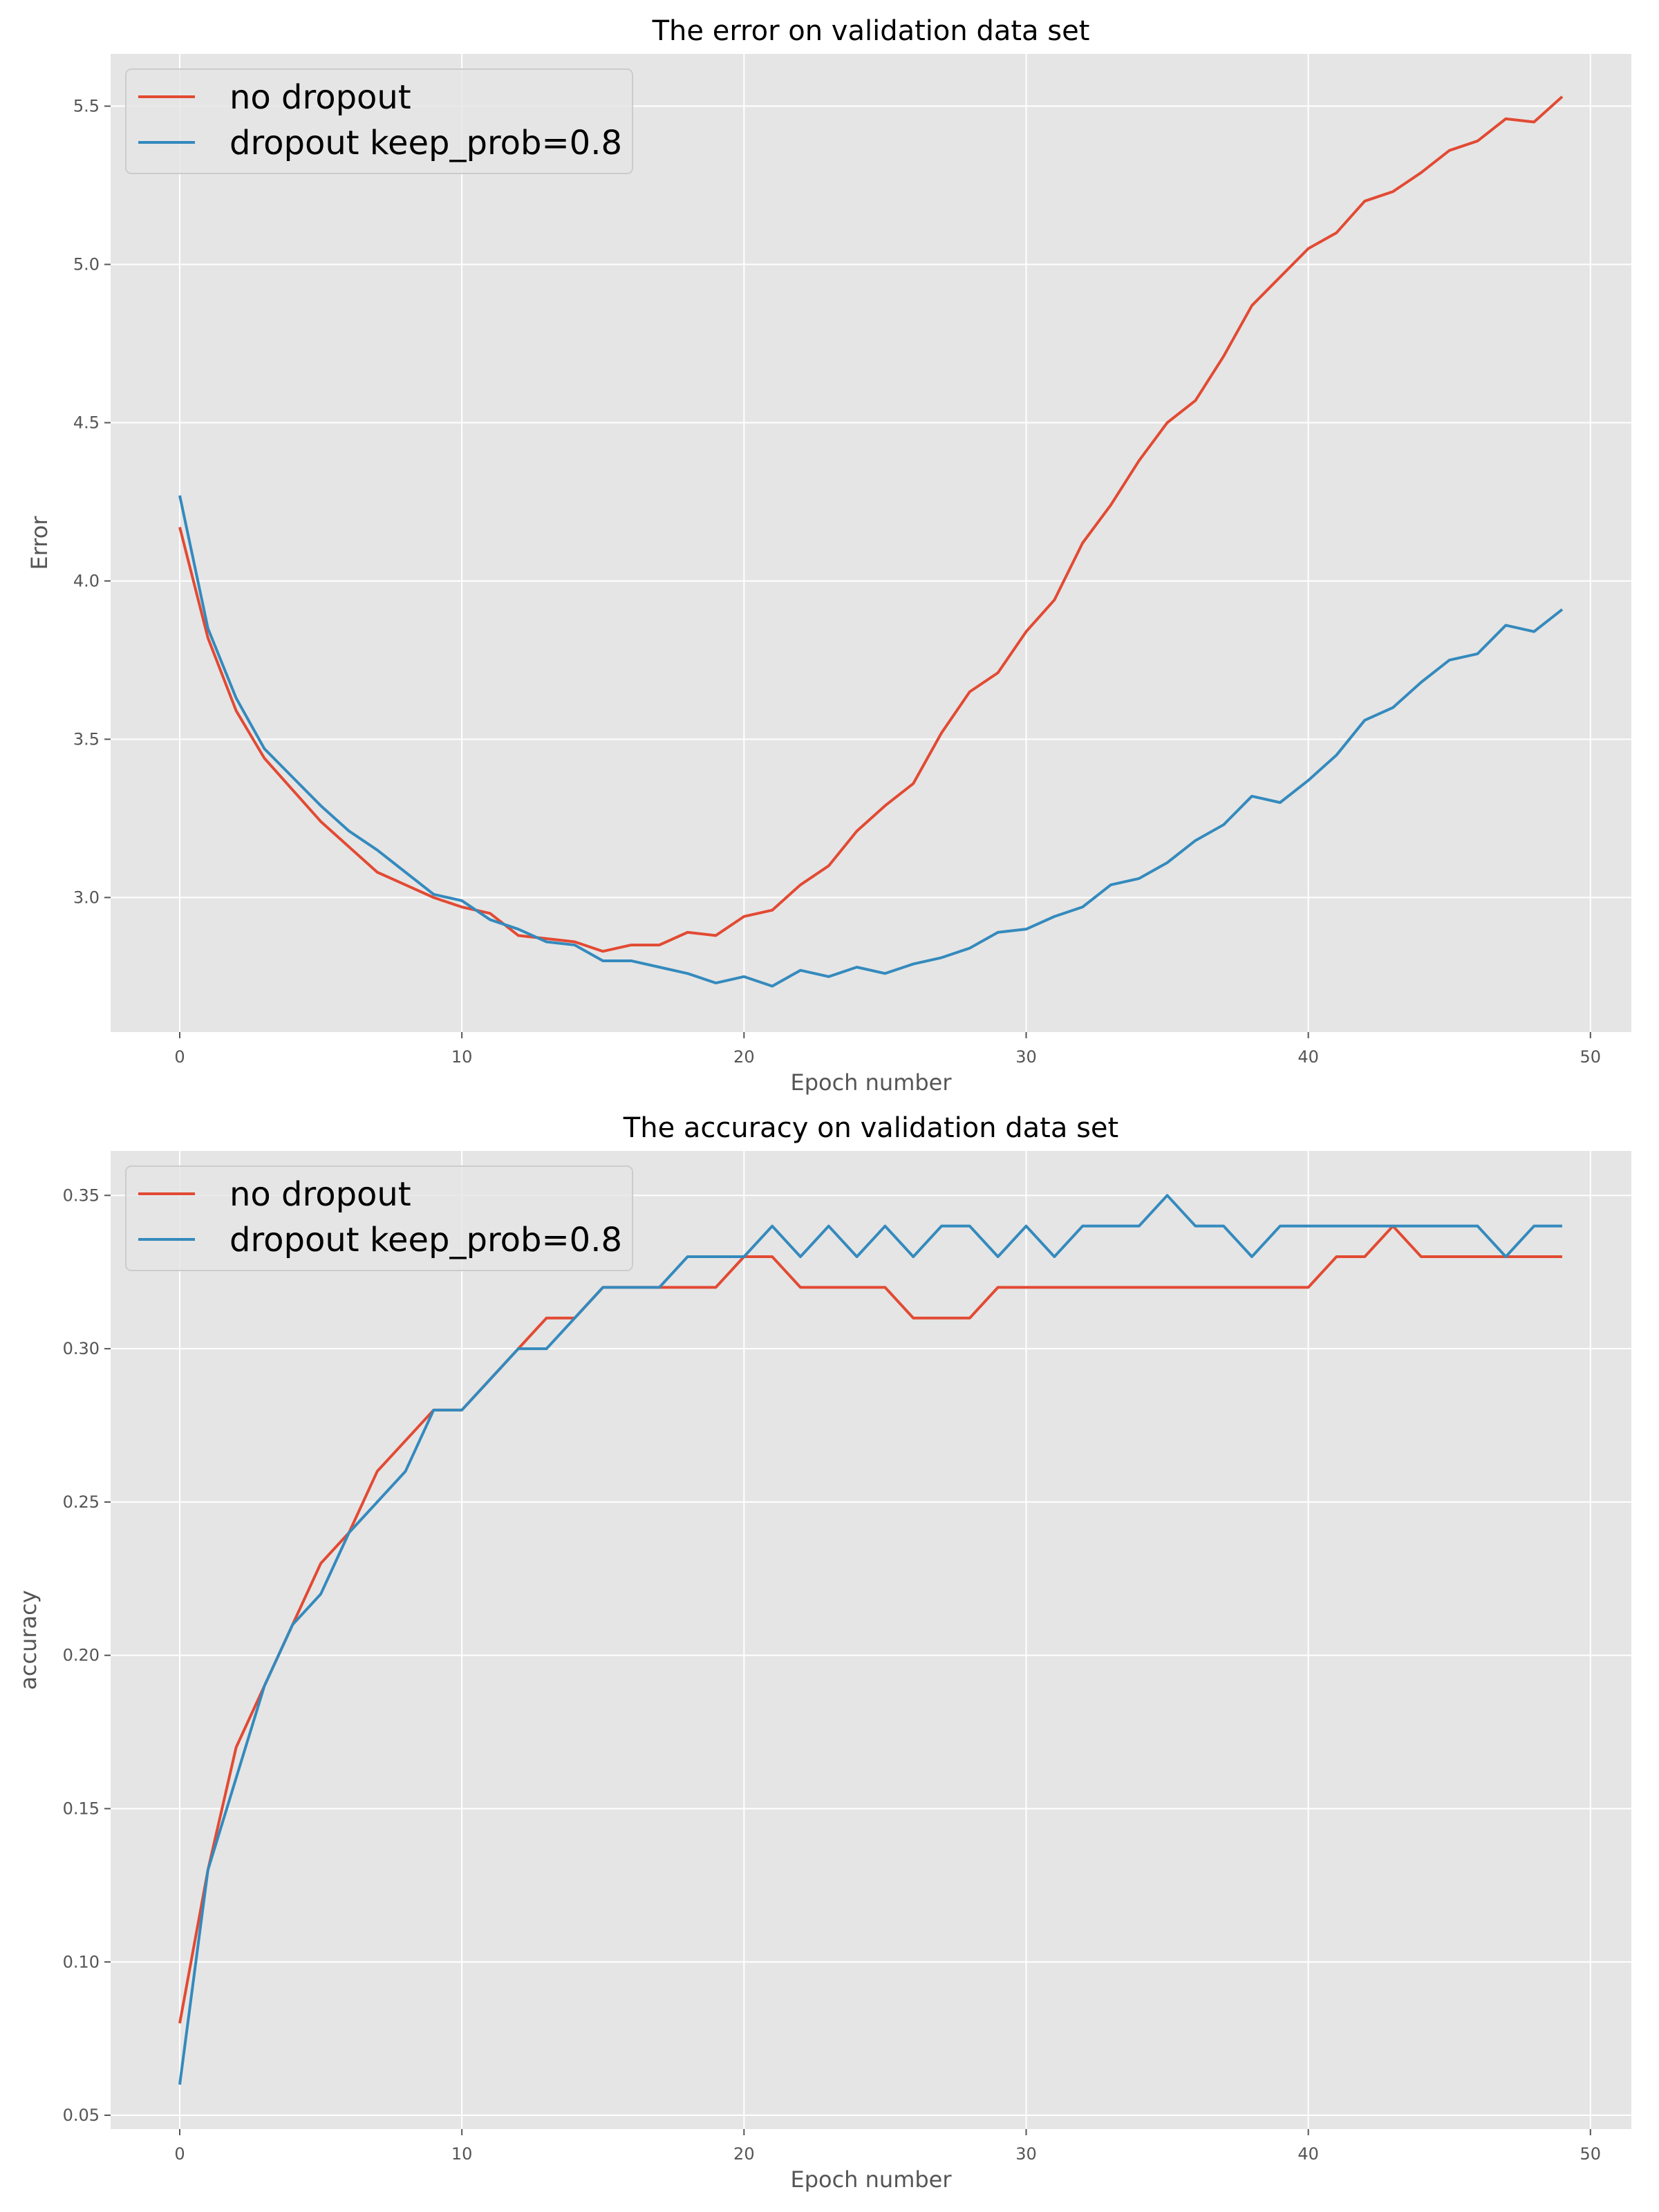  Describe the element at coordinates (82, 1808) in the screenshot. I see `y-tick-label: 0.15` at that location.